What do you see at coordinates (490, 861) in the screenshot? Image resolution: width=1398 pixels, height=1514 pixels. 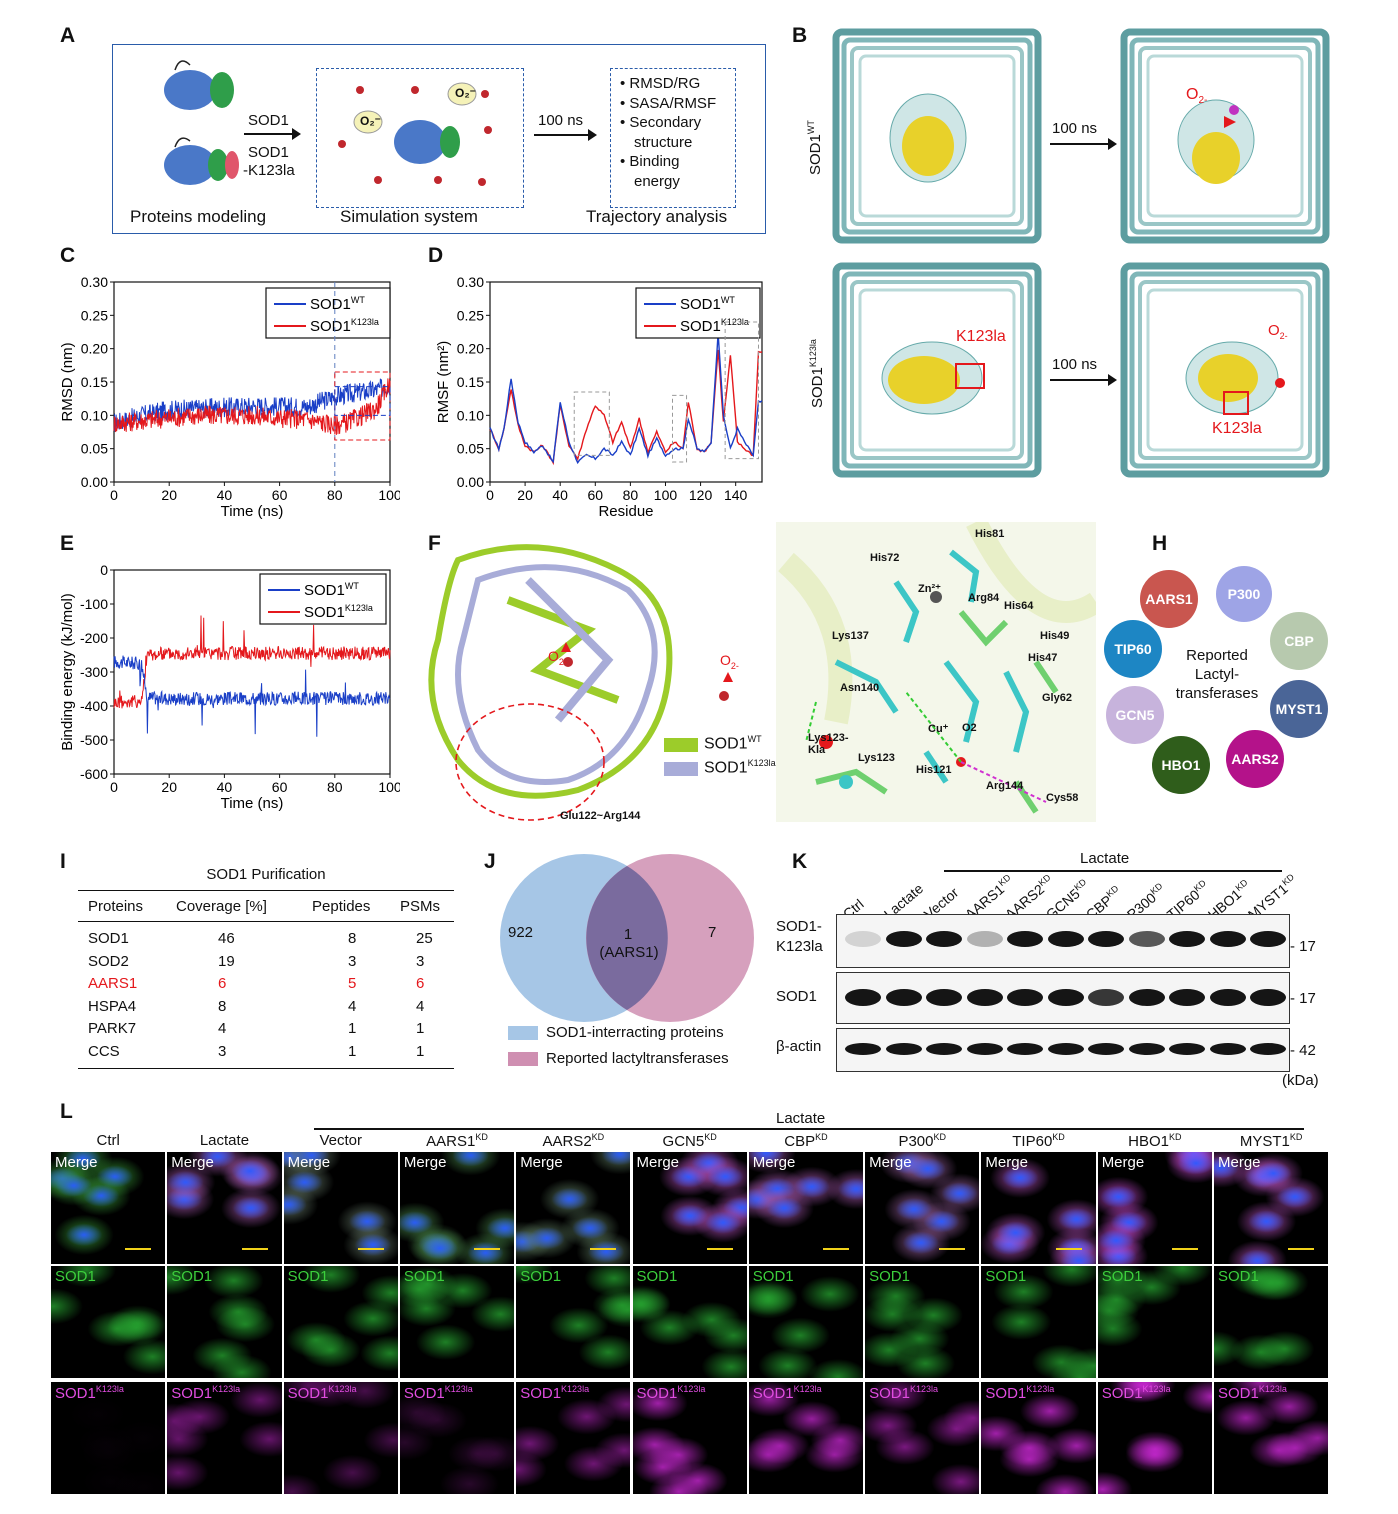 I see `panel-label-j: J` at bounding box center [490, 861].